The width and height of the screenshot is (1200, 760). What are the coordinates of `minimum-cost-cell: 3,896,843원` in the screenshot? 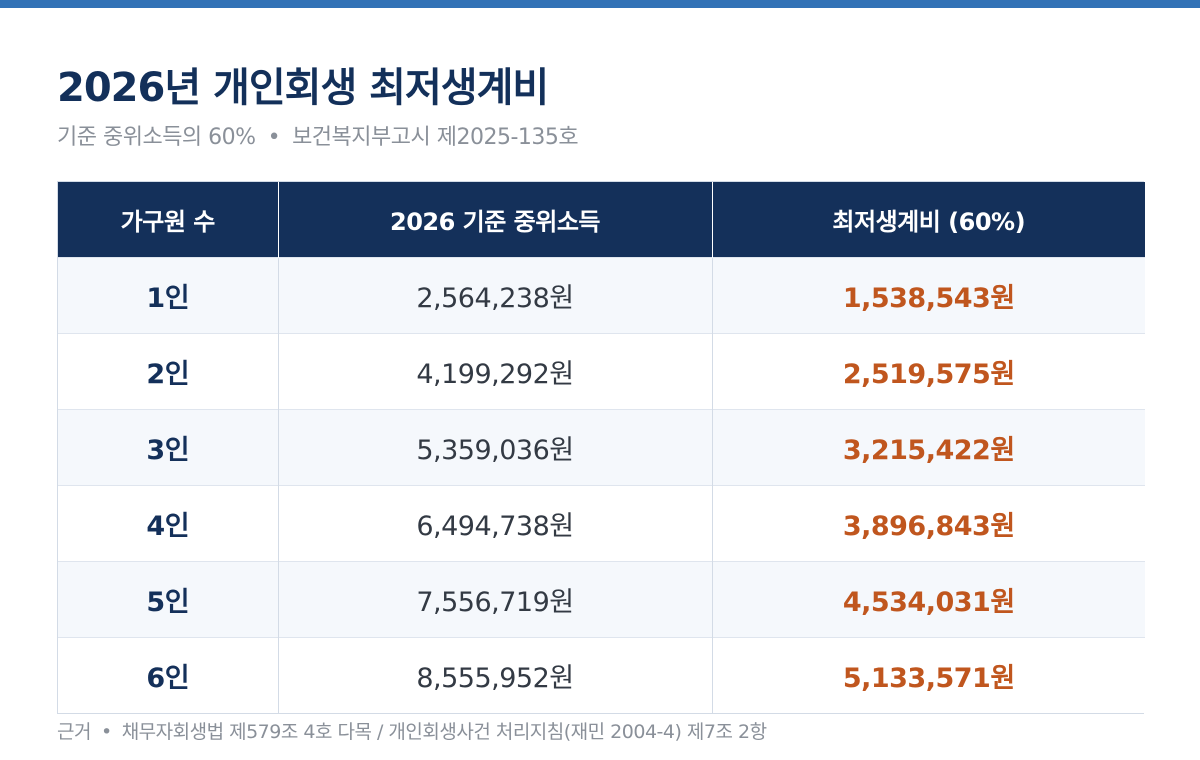 It's located at (928, 522).